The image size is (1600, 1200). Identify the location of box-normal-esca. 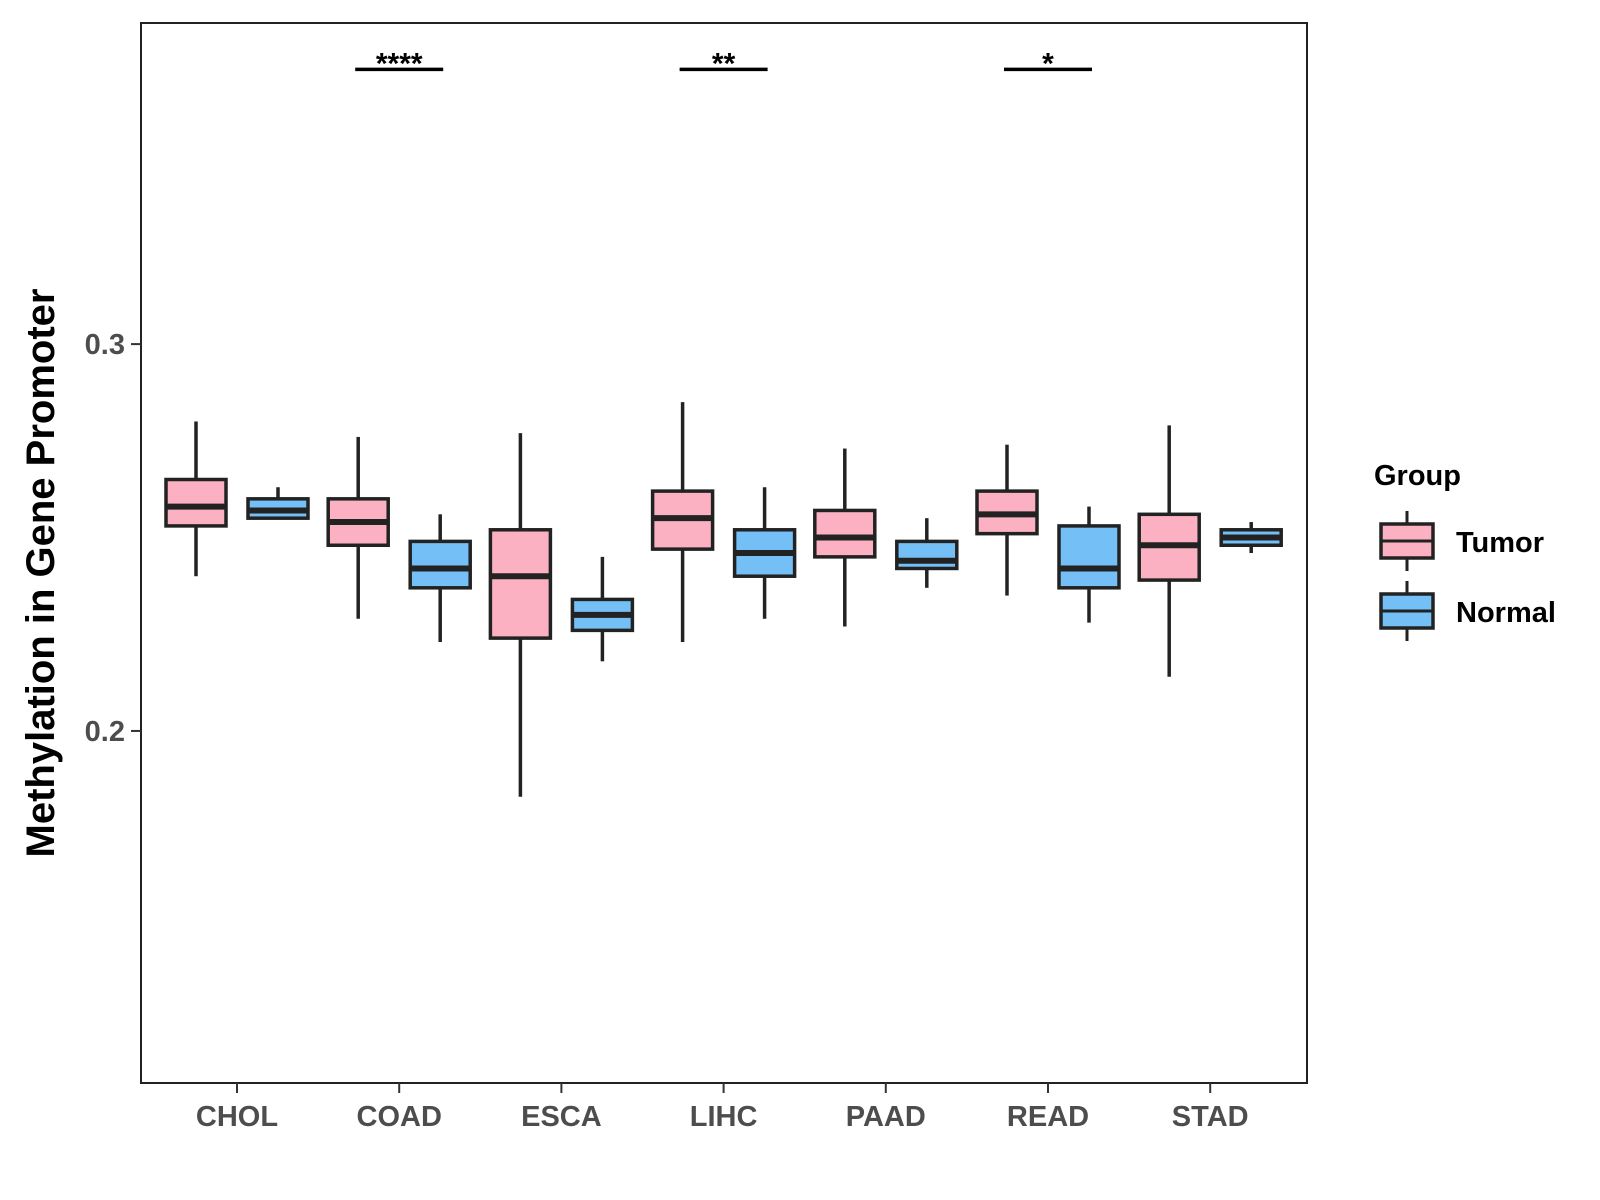
(602, 609).